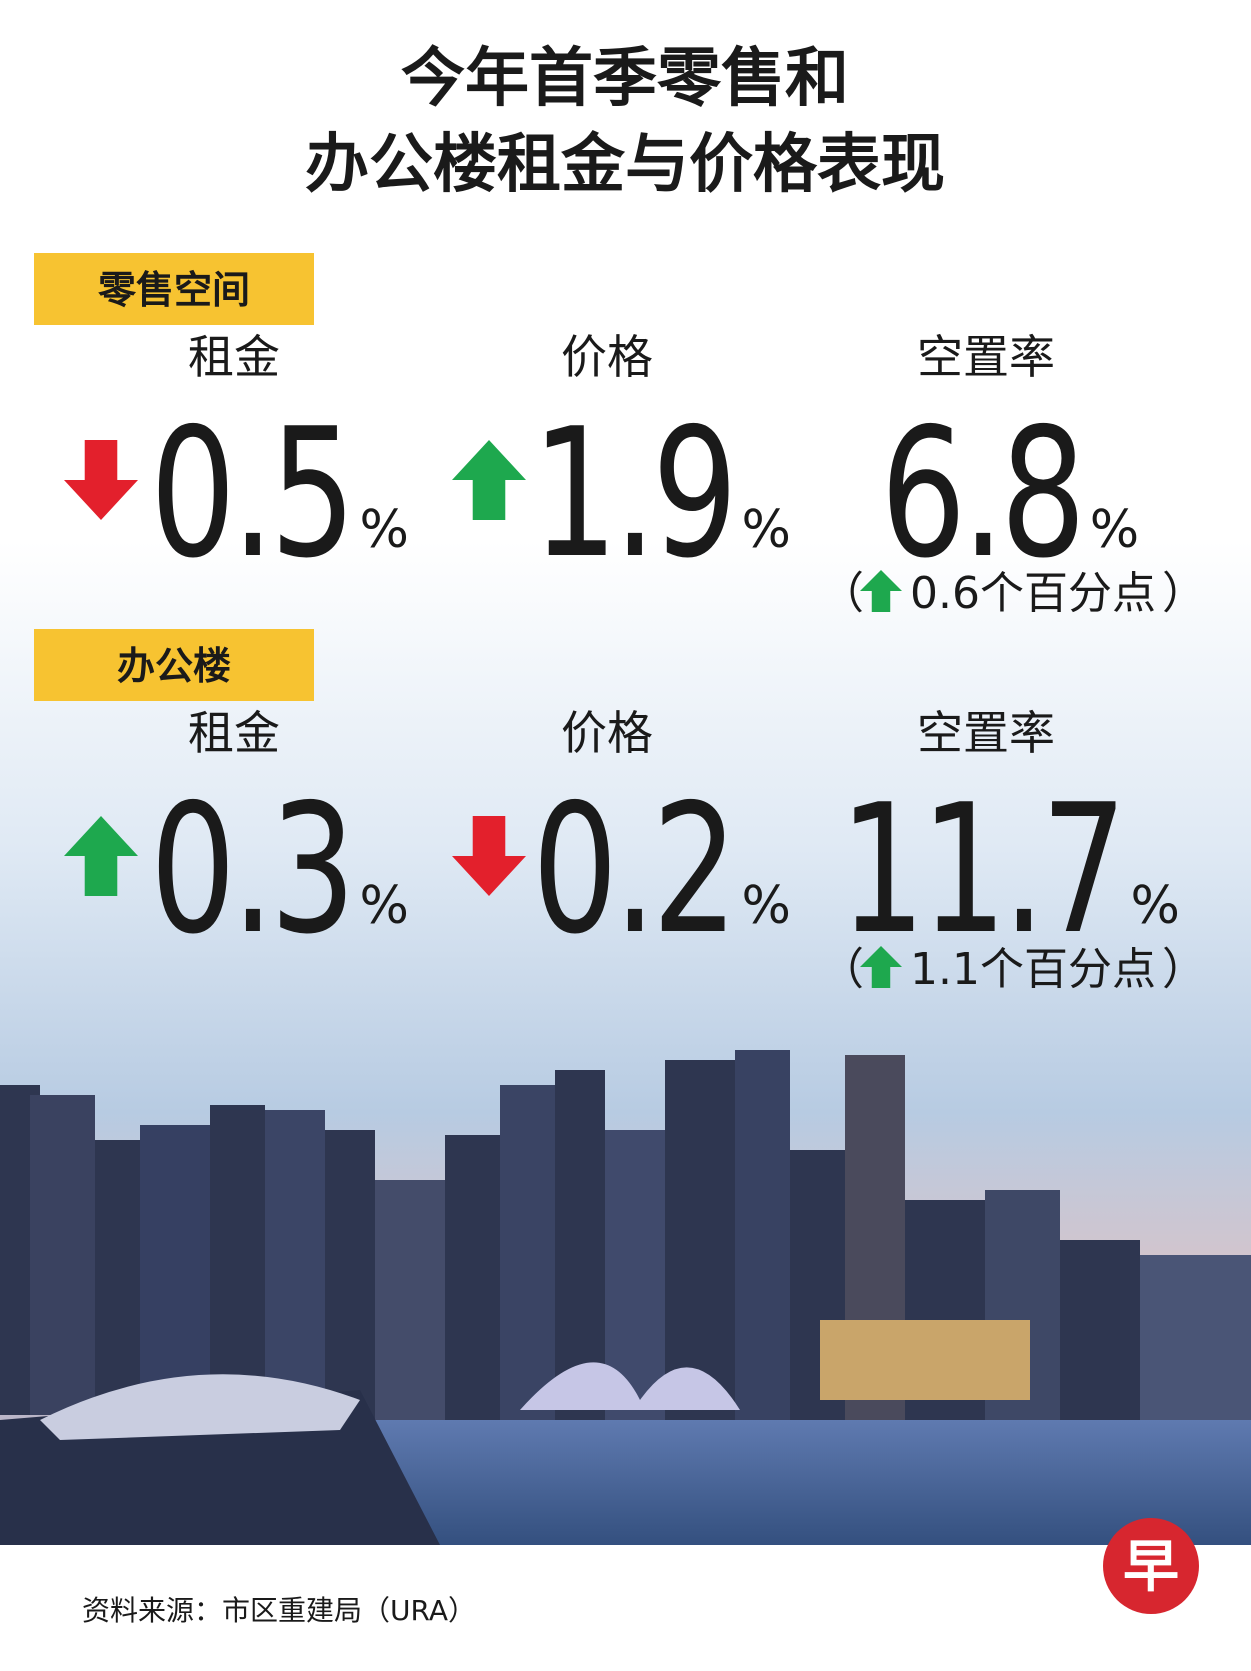  Describe the element at coordinates (980, 494) in the screenshot. I see `metric-value: 6.8` at that location.